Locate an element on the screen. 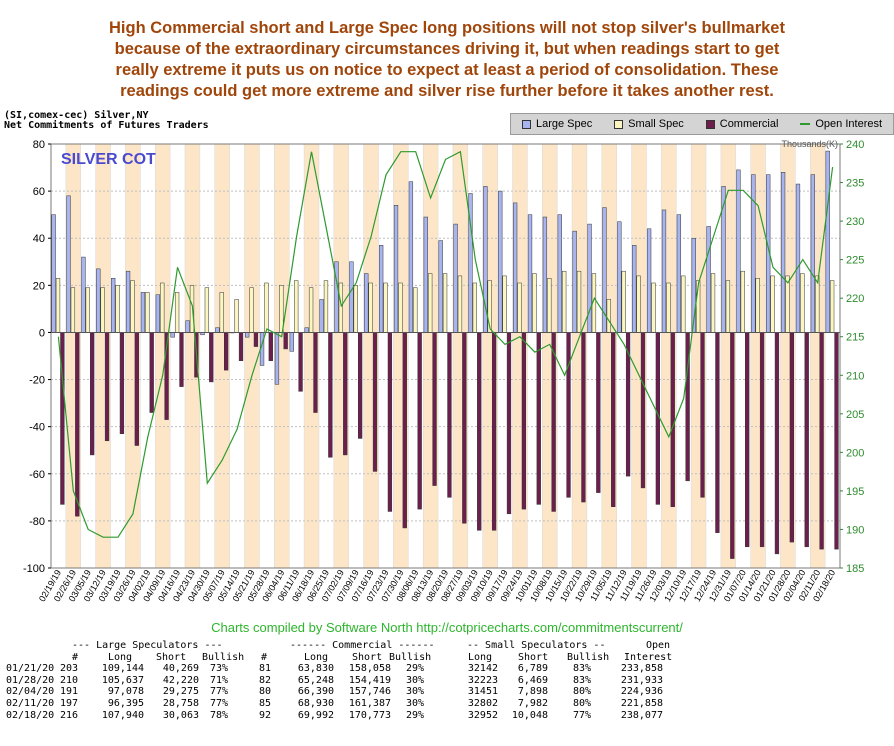  table-cell: 30,063 is located at coordinates (180, 715).